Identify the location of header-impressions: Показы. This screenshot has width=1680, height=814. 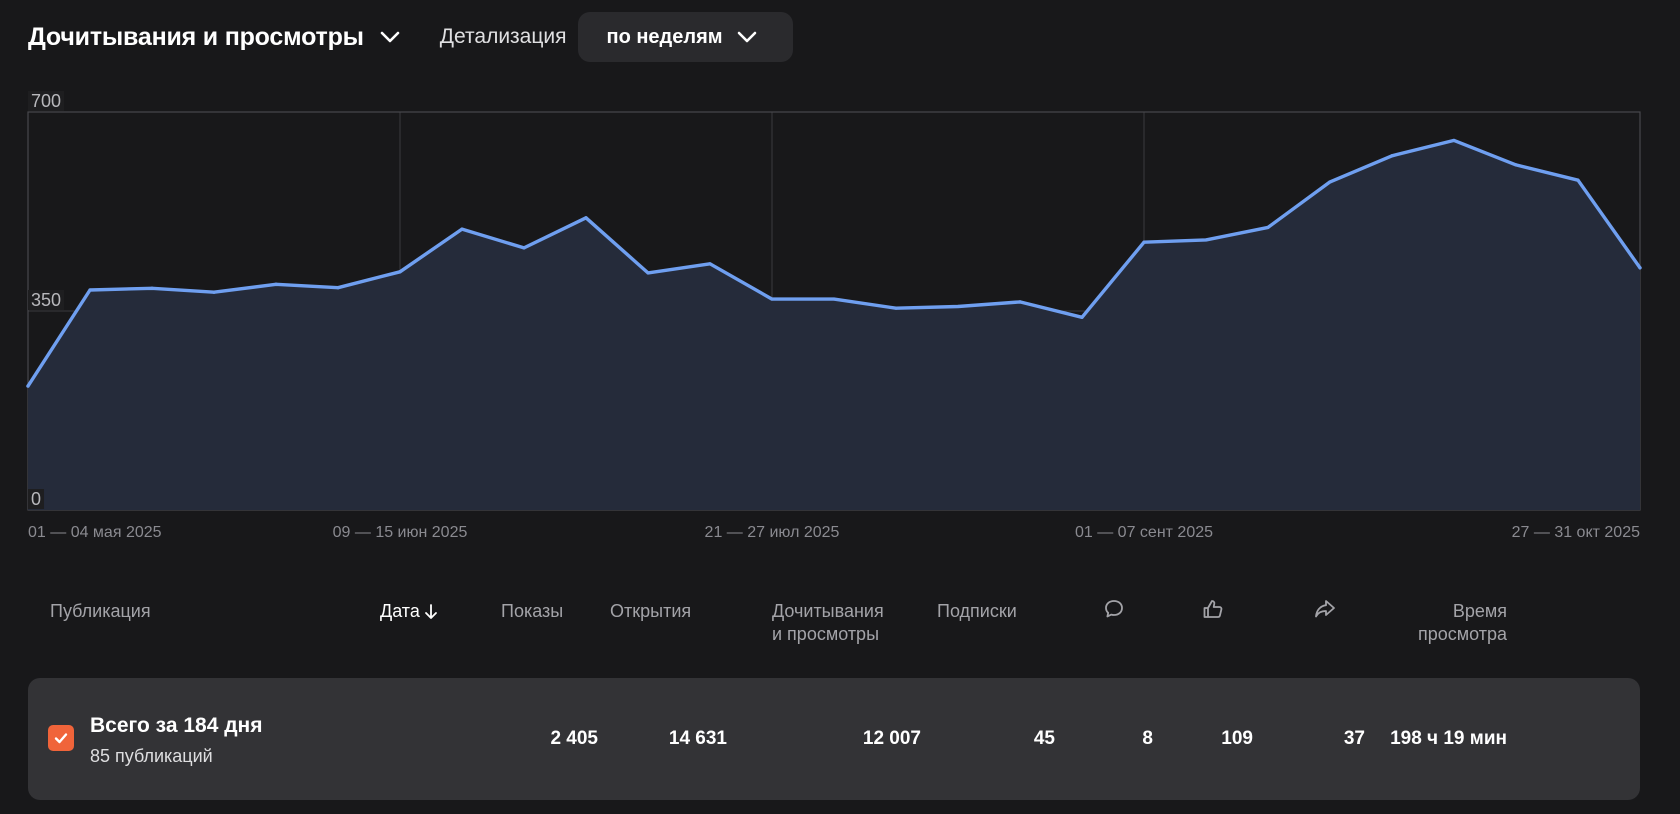
(532, 611).